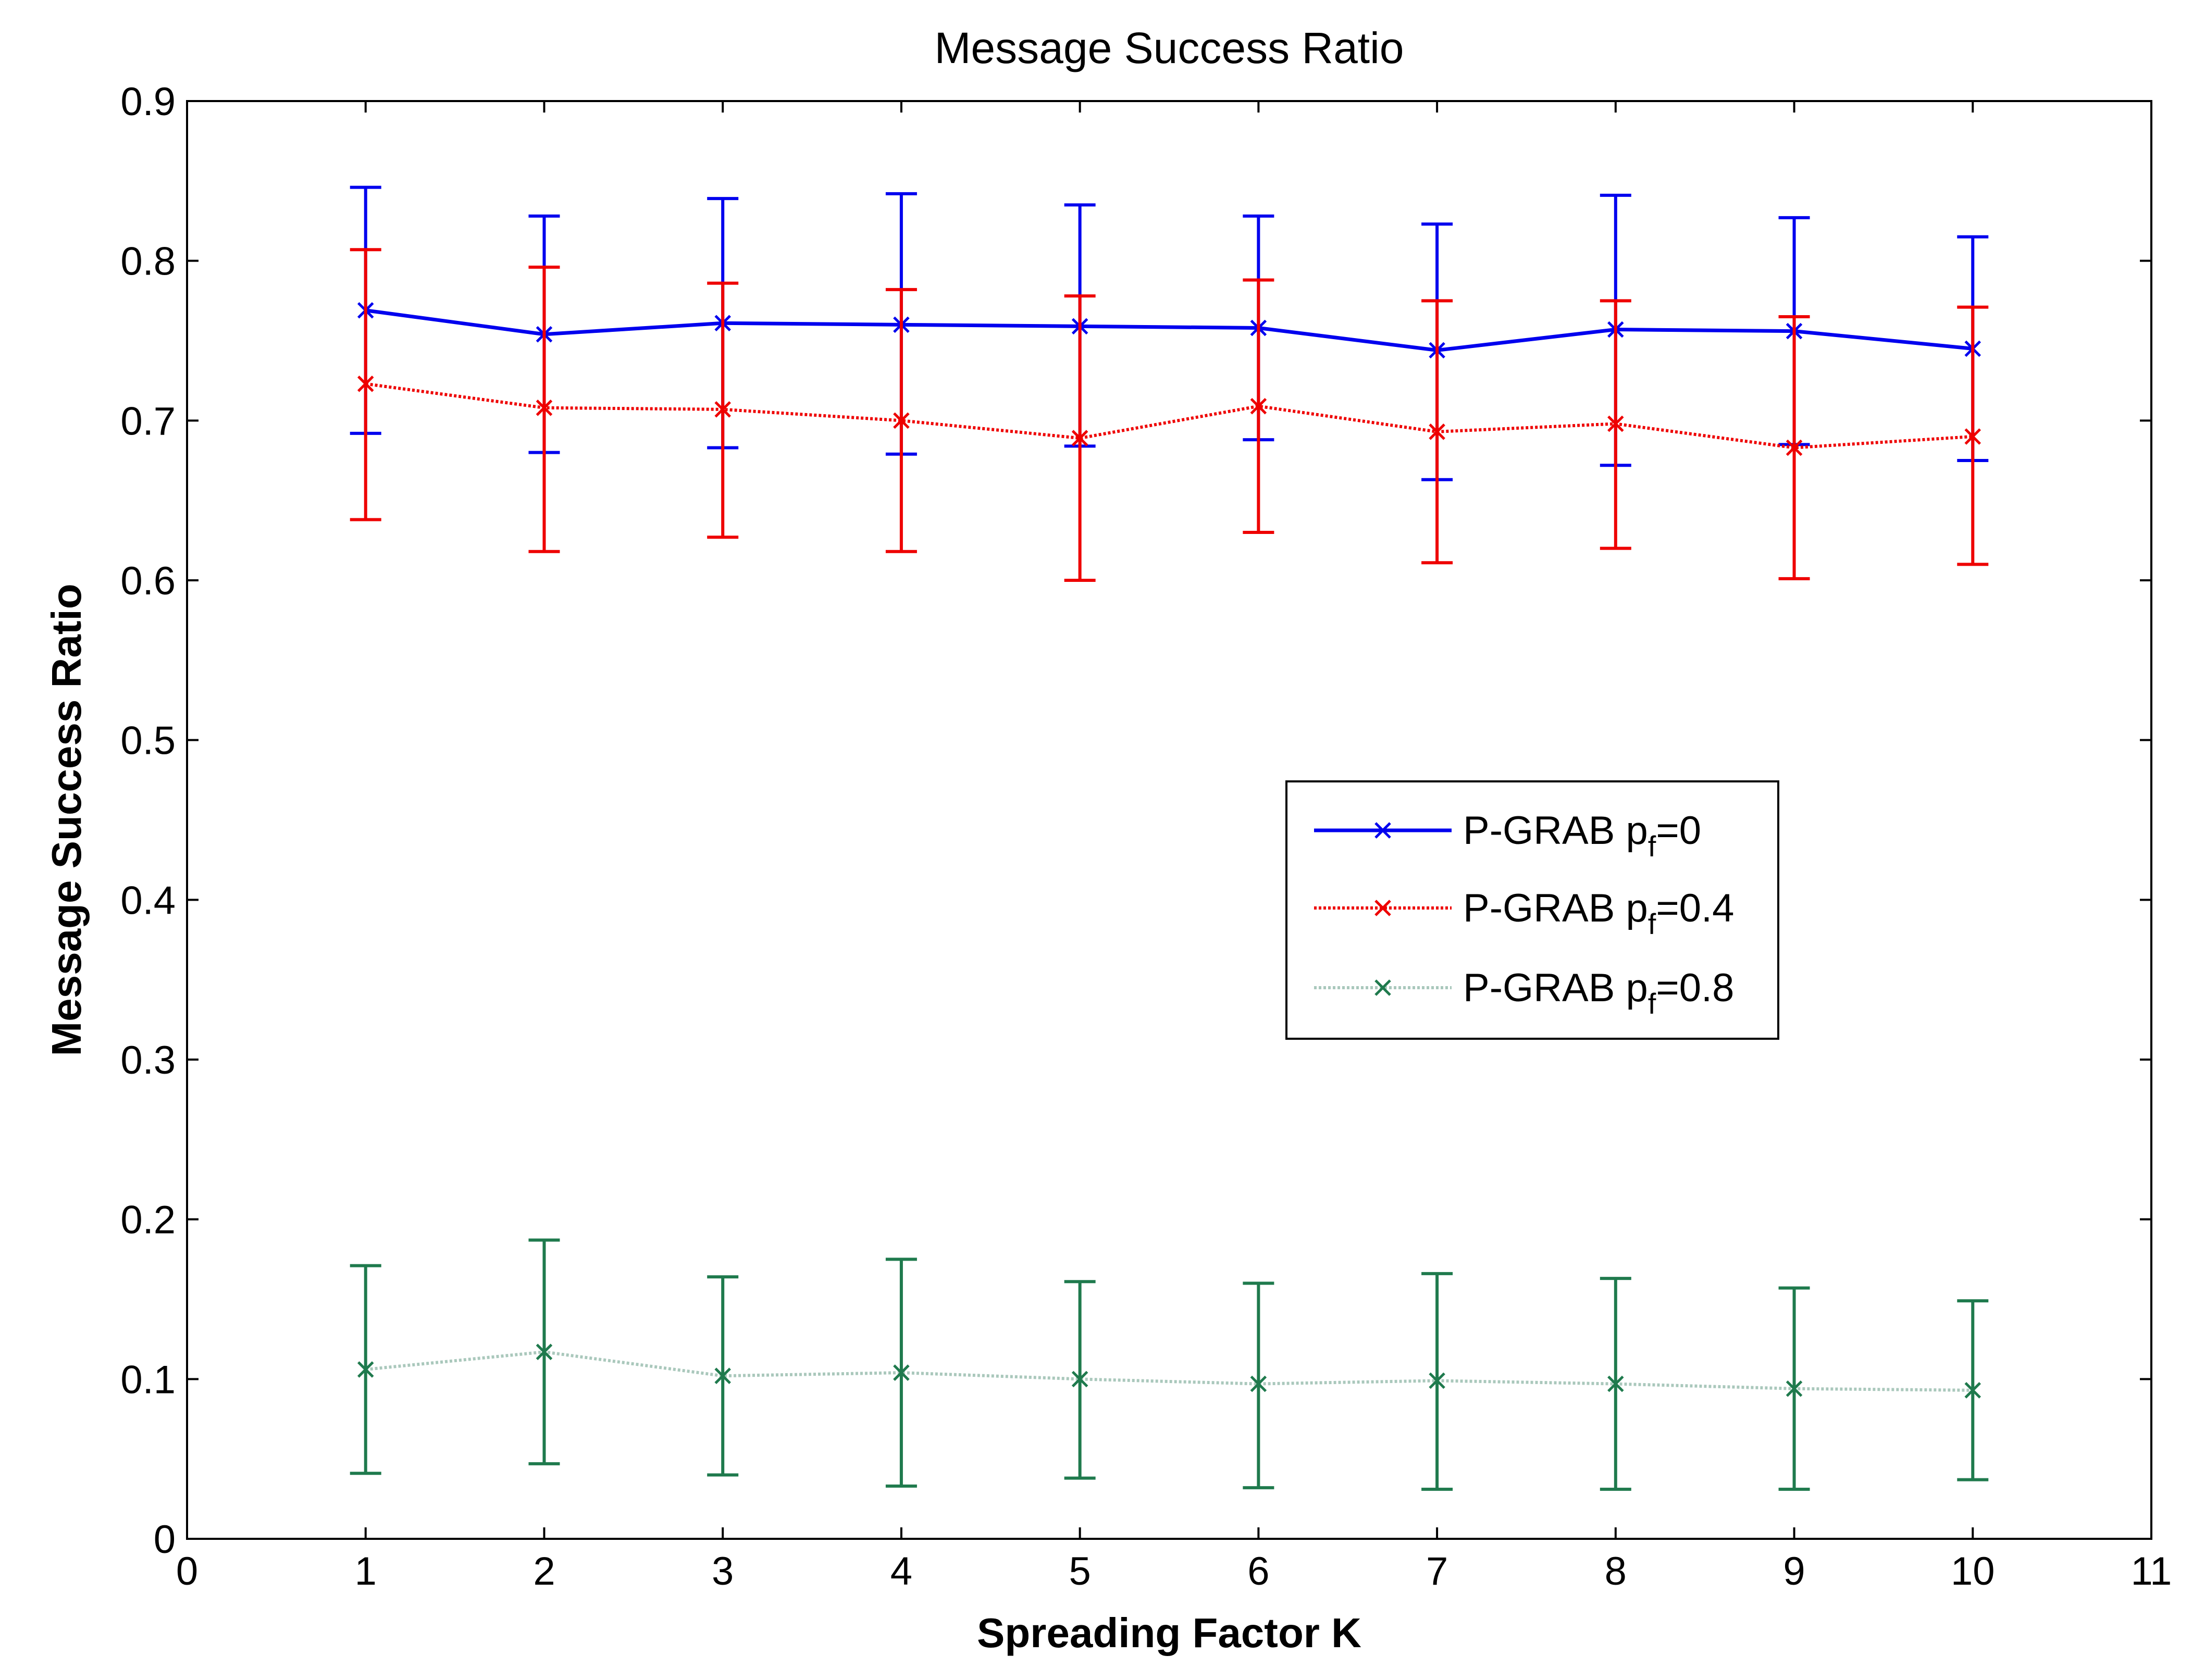  I want to click on y-tick-label: 0.9, so click(148, 102).